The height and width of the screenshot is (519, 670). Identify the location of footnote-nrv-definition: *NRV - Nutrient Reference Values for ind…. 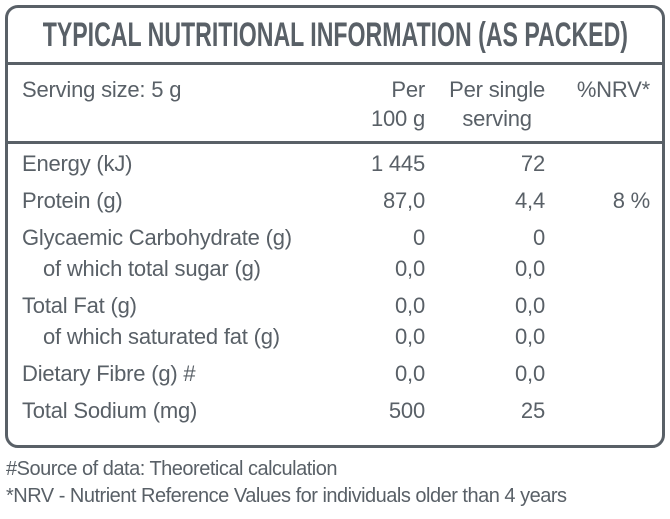
(286, 496).